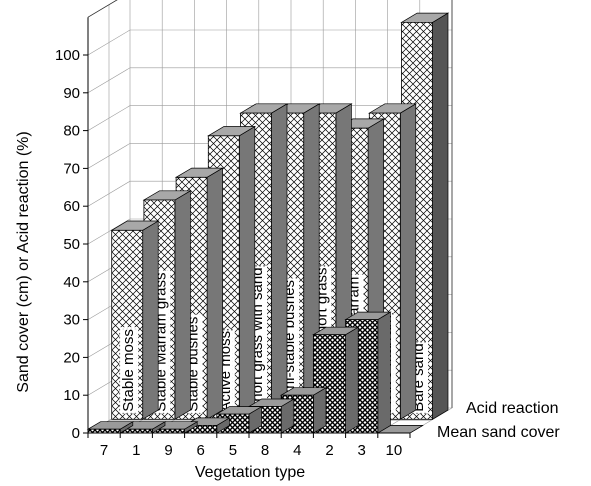  Describe the element at coordinates (104, 450) in the screenshot. I see `x-tick-label-7: 7` at that location.